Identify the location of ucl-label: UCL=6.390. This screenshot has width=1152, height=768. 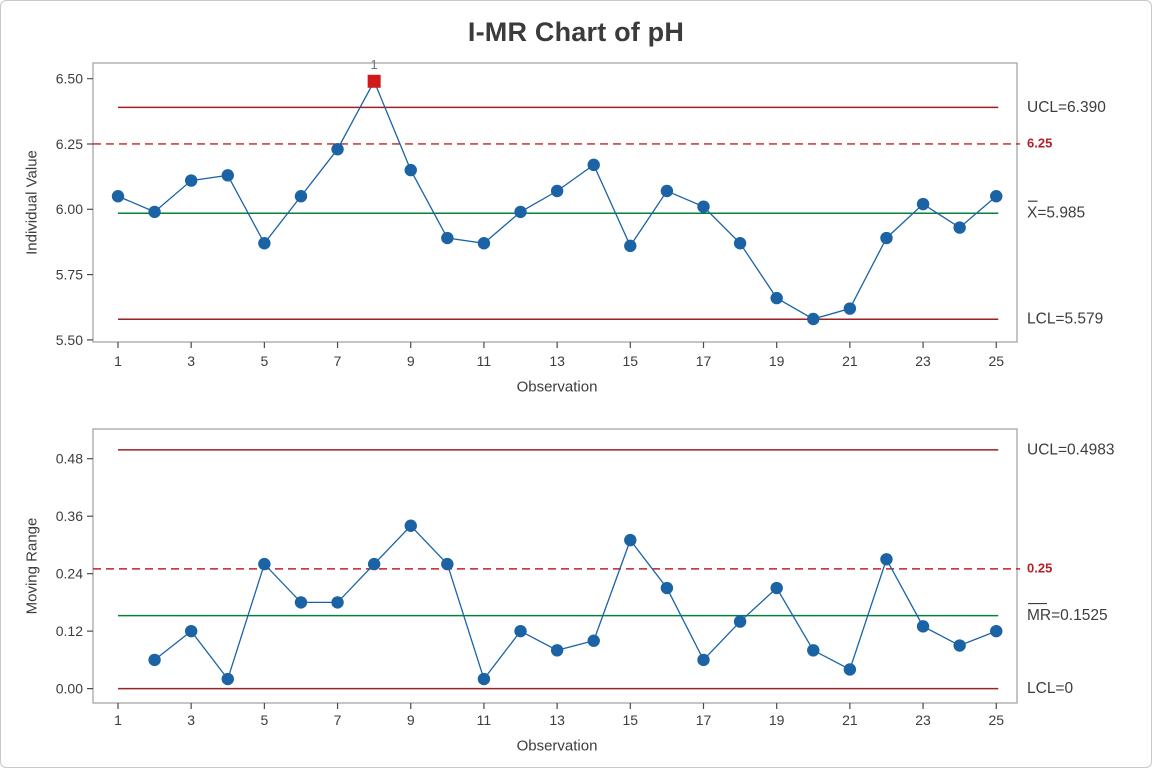
(1066, 107).